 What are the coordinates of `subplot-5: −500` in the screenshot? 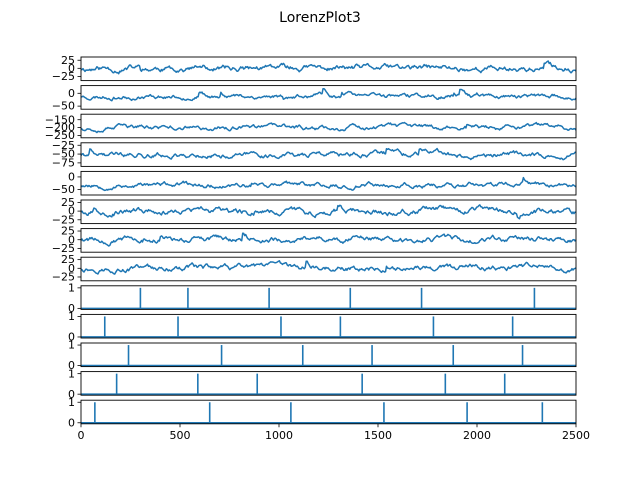 It's located at (314, 183).